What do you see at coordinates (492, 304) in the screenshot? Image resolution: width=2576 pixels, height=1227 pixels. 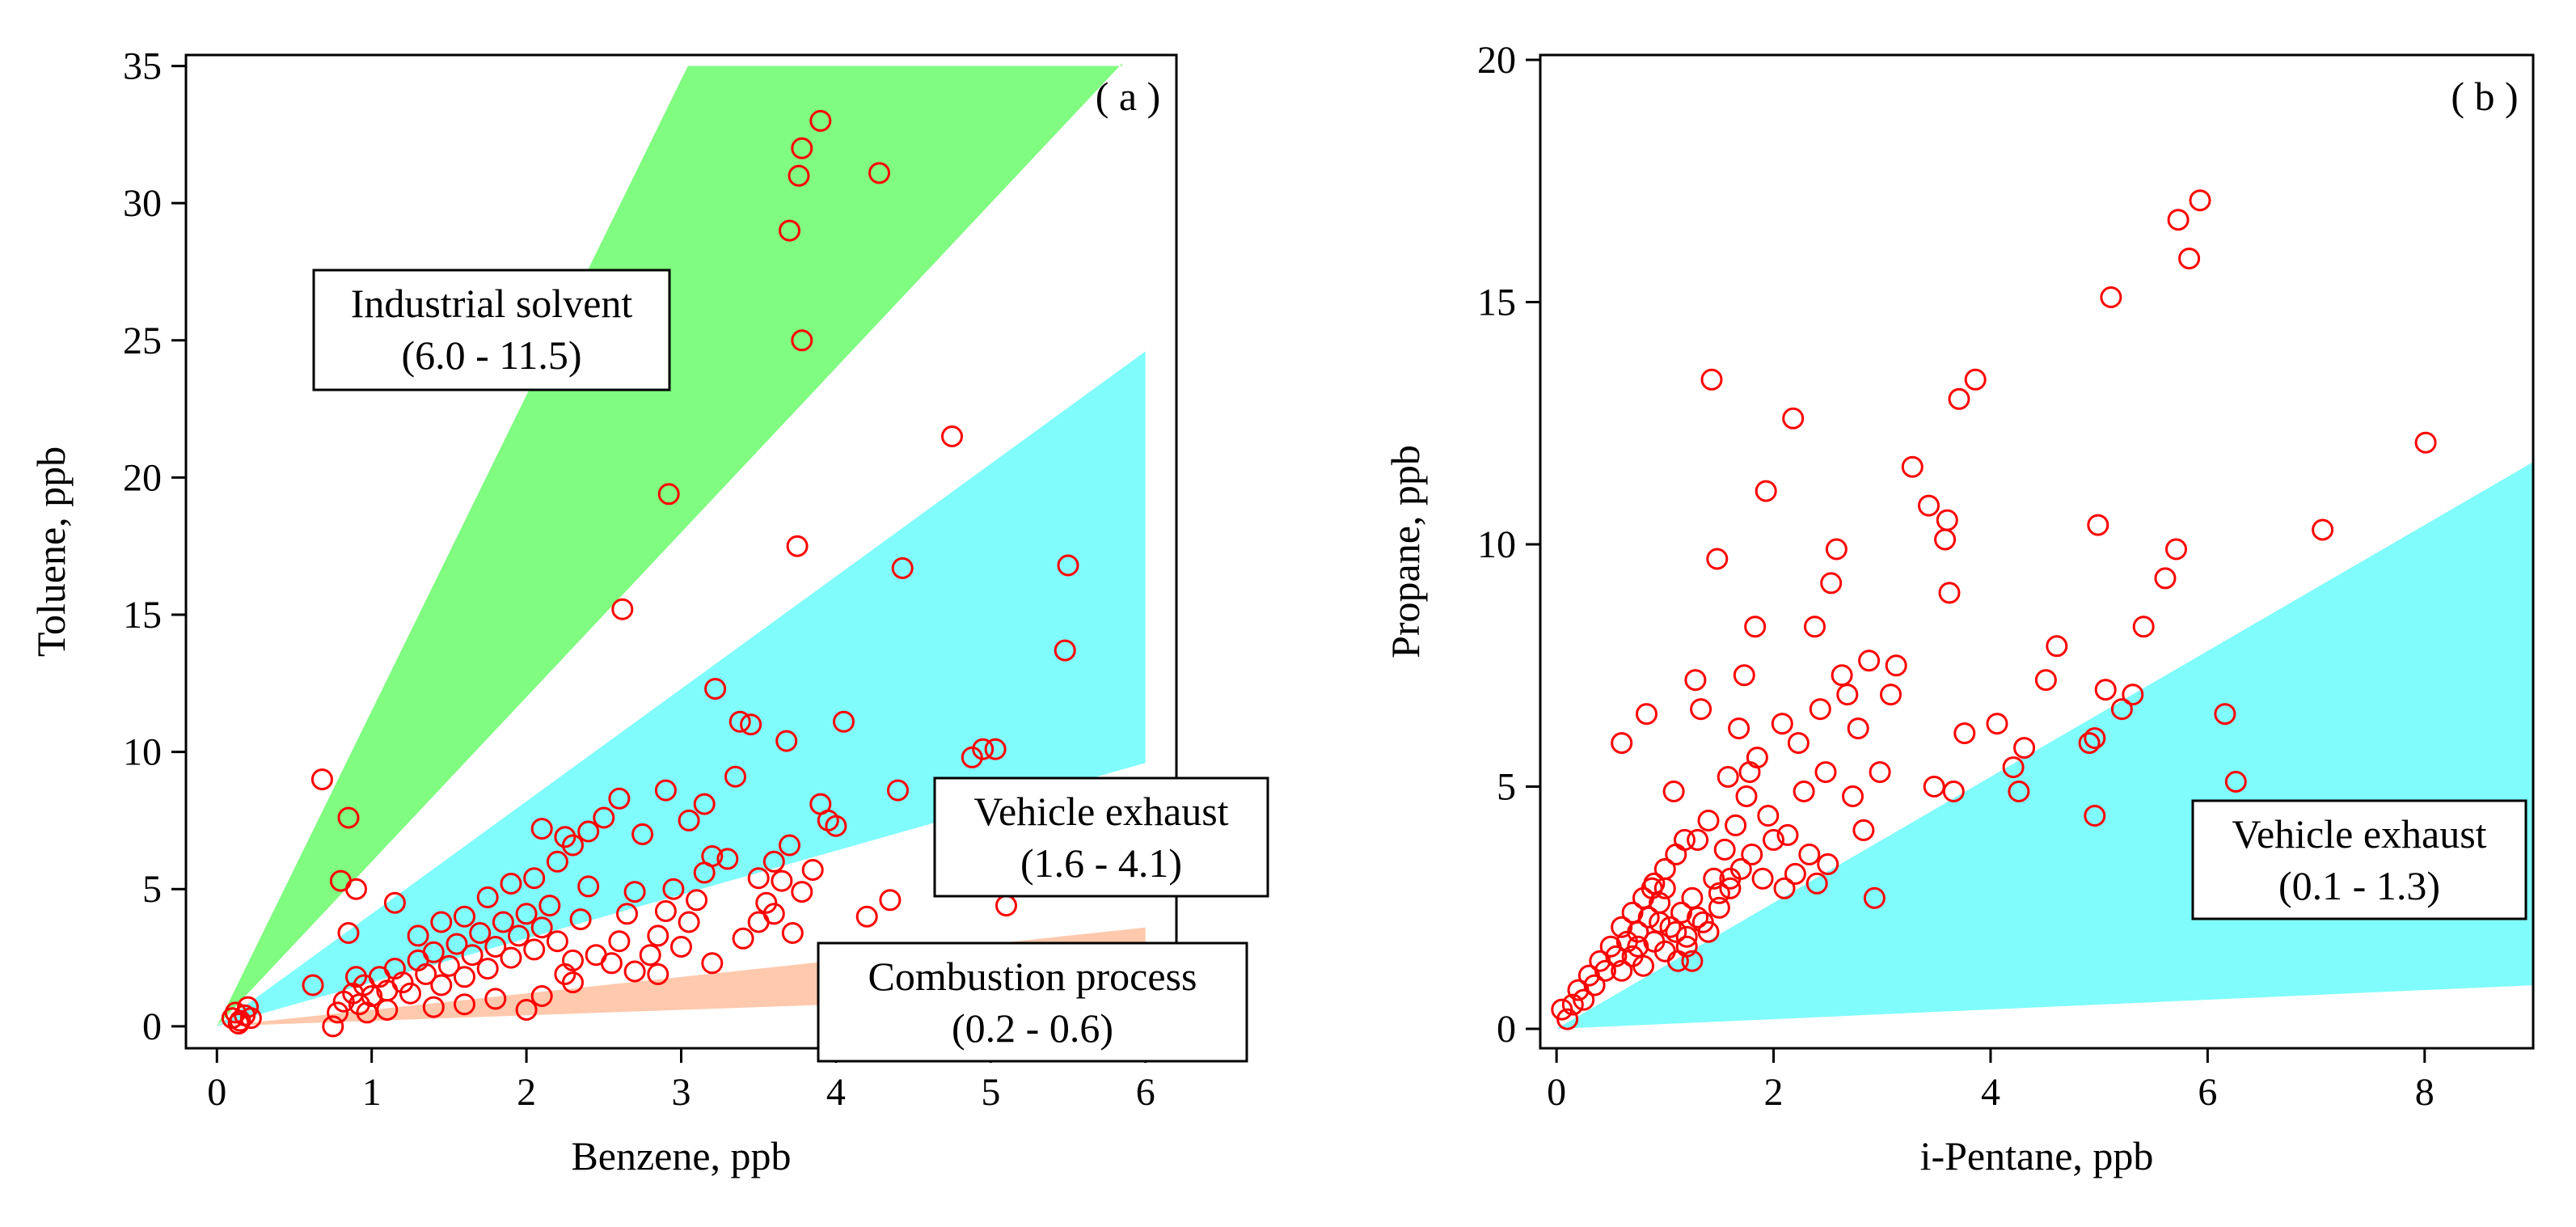 I see `industrial-solvent-label: Industrial solvent` at bounding box center [492, 304].